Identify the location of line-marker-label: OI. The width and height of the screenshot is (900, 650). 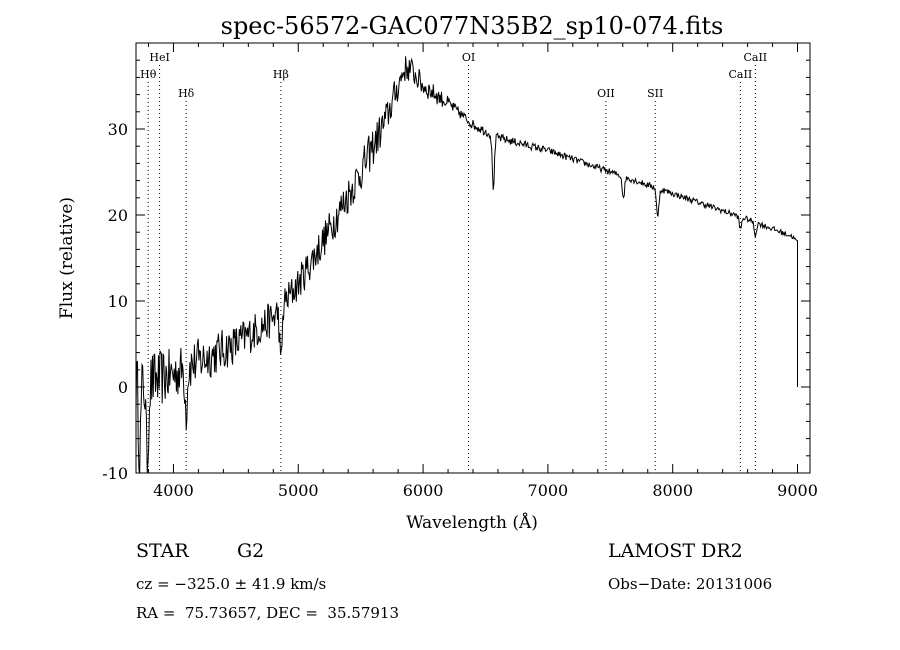
(468, 57).